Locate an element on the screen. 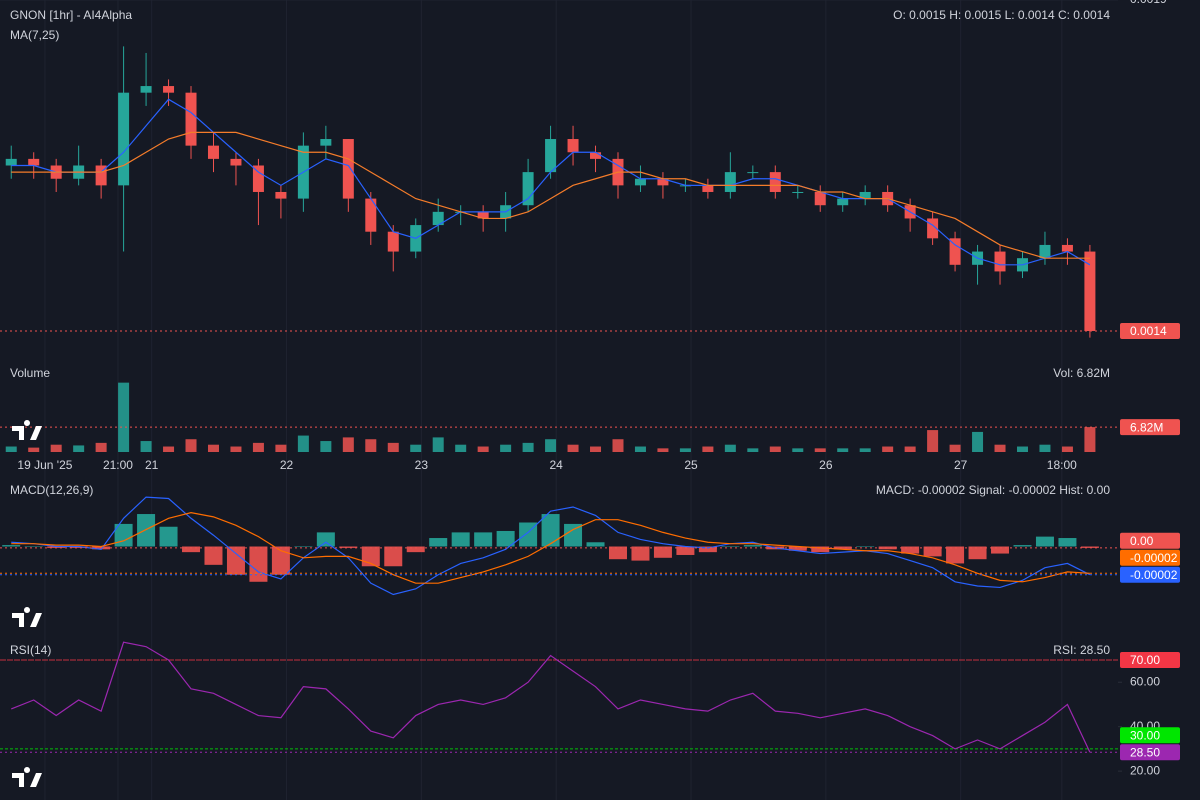 The width and height of the screenshot is (1200, 800). ma-line is located at coordinates (550, 195).